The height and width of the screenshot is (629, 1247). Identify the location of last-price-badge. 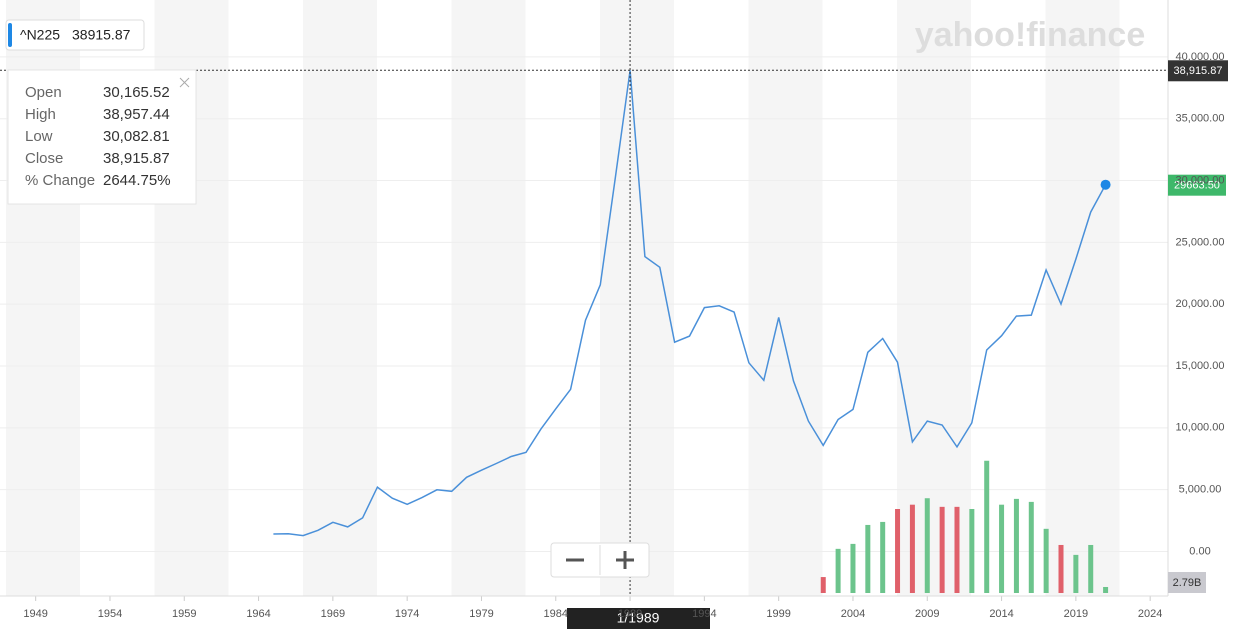
(1197, 185).